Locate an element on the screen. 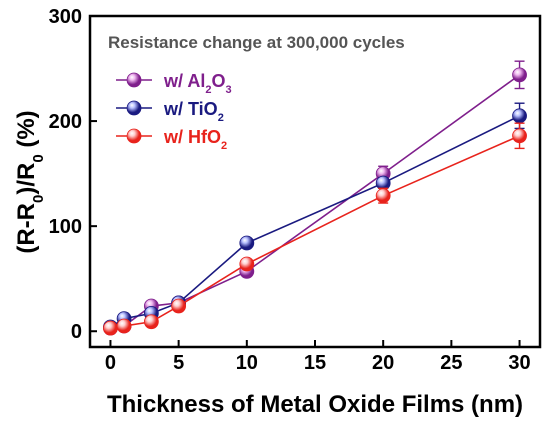 This screenshot has height=422, width=550. text-part: (%) is located at coordinates (26, 132).